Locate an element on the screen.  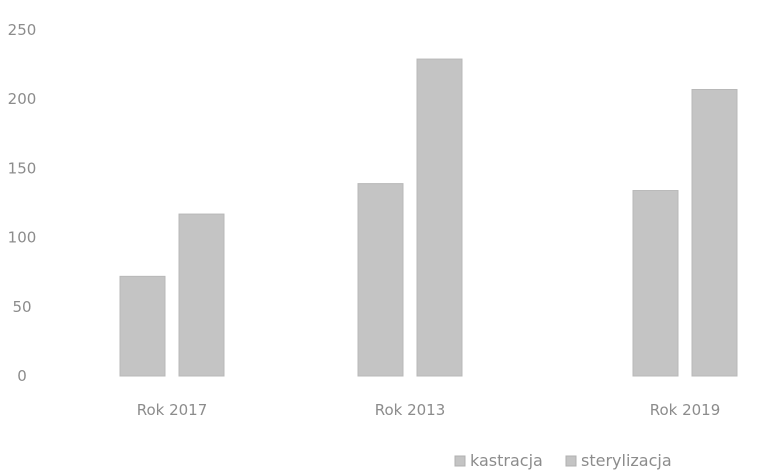
y-axis-ticks: 0 50 100 150 200 250 is located at coordinates (22, 203).